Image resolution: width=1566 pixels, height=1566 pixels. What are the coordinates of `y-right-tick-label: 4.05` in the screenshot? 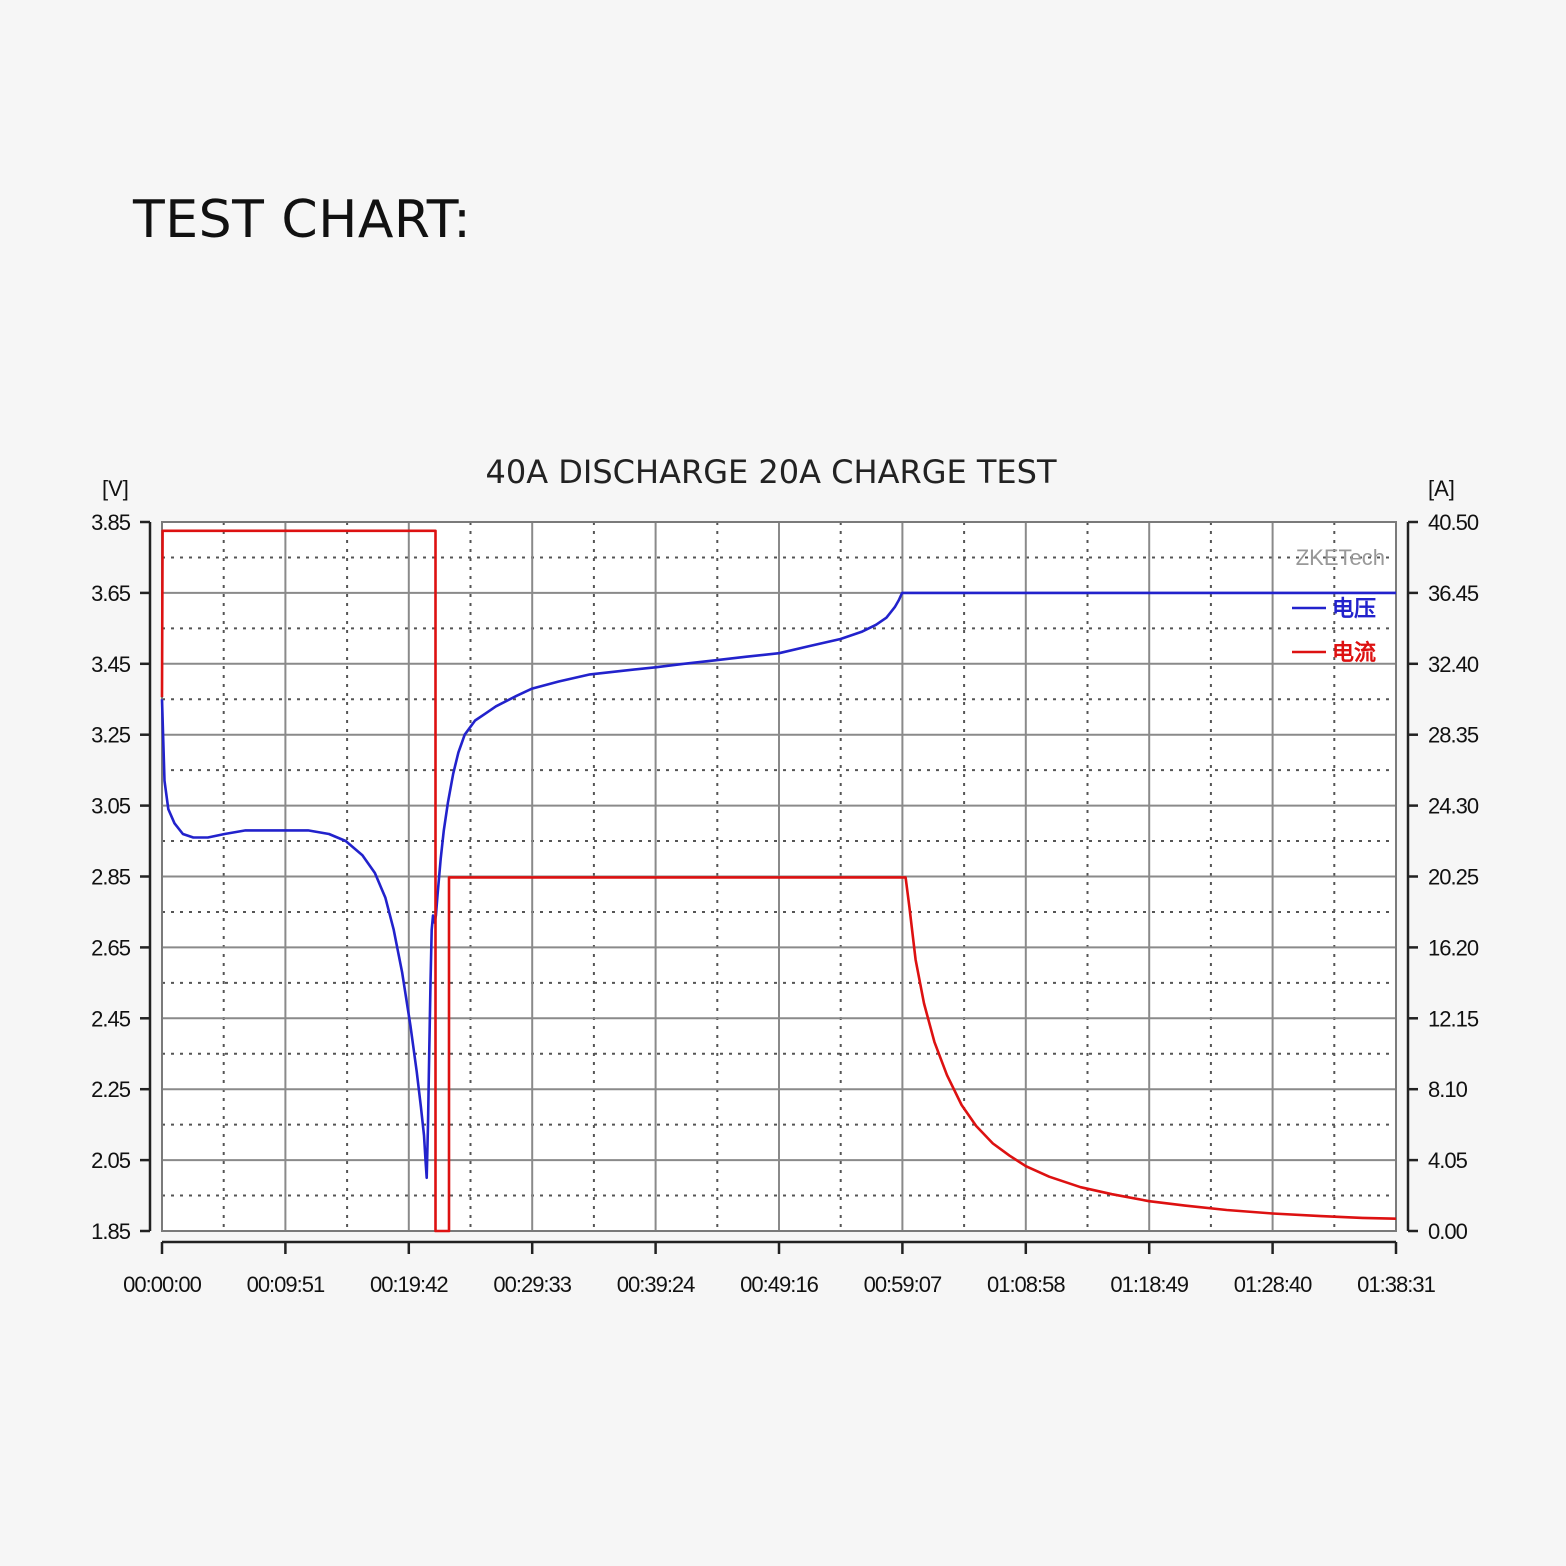 It's located at (1448, 1160).